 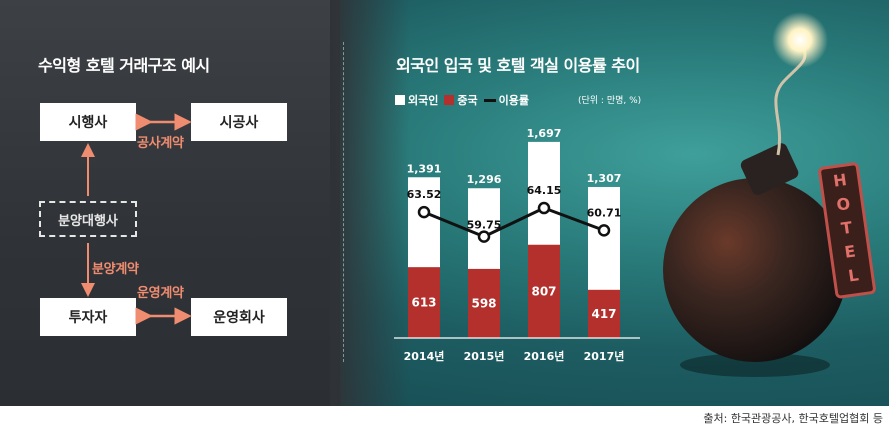 I want to click on x-tick-label: 2017년, so click(x=604, y=356).